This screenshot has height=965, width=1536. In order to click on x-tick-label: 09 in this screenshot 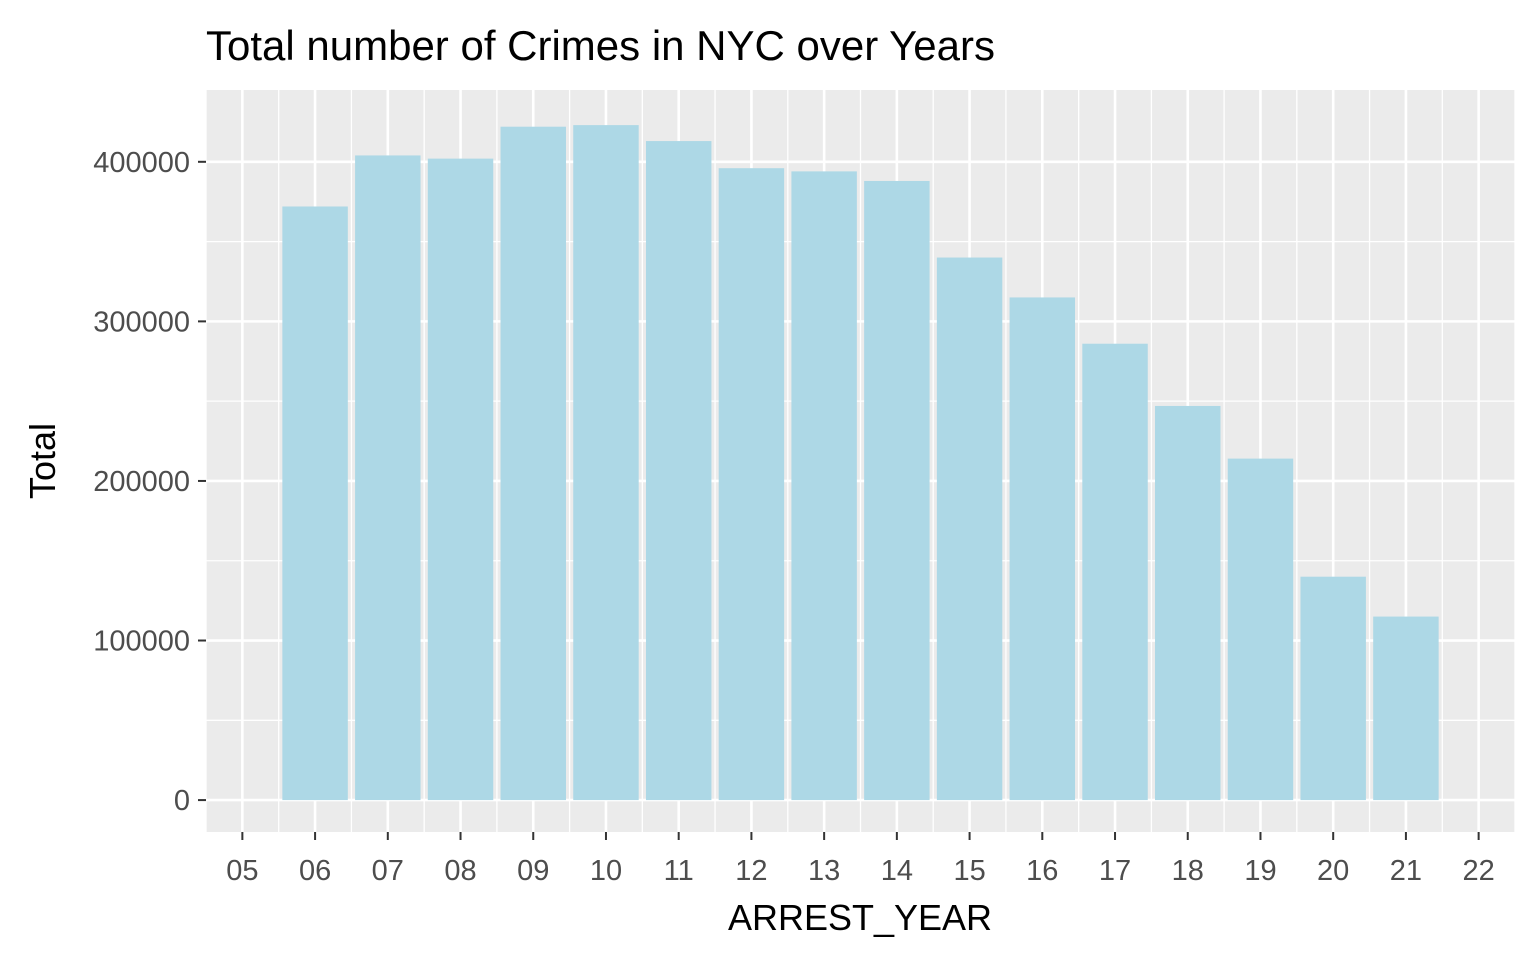, I will do `click(533, 871)`.